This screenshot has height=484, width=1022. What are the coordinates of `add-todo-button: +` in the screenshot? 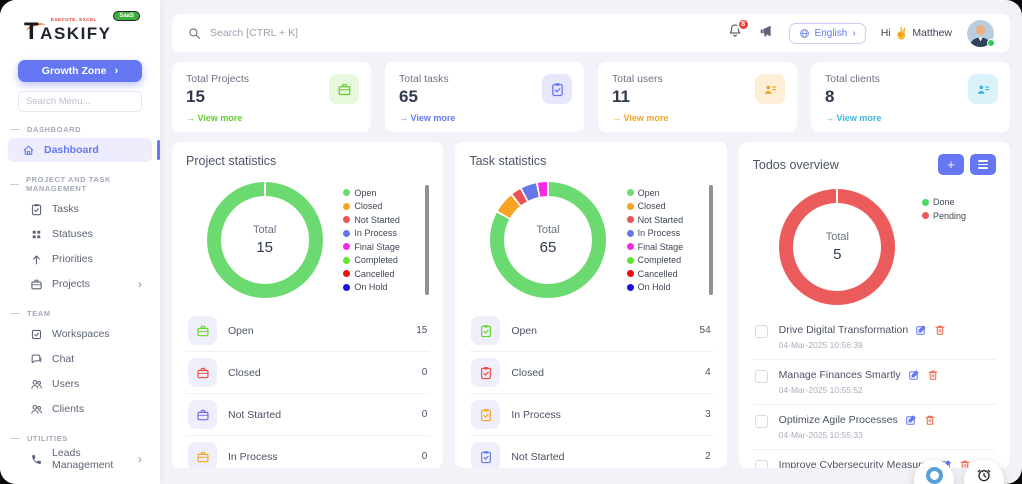 It's located at (951, 164).